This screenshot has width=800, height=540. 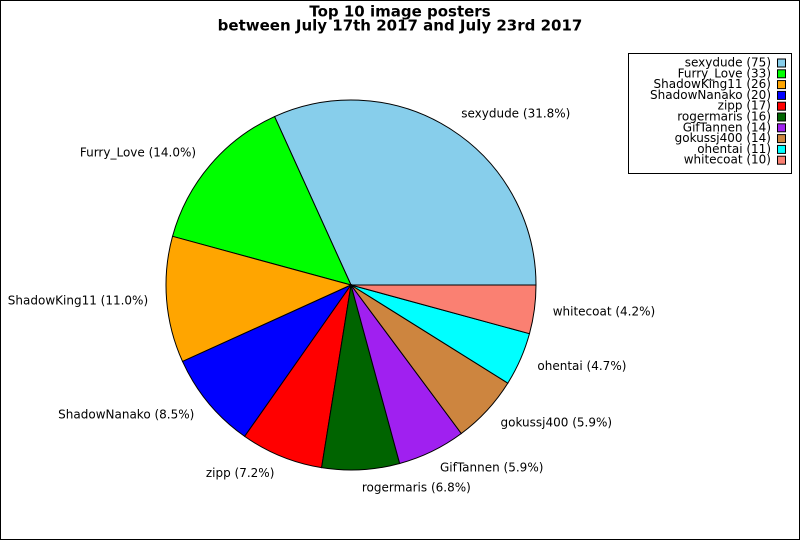 What do you see at coordinates (727, 160) in the screenshot?
I see `legend-label: whitecoat (10)` at bounding box center [727, 160].